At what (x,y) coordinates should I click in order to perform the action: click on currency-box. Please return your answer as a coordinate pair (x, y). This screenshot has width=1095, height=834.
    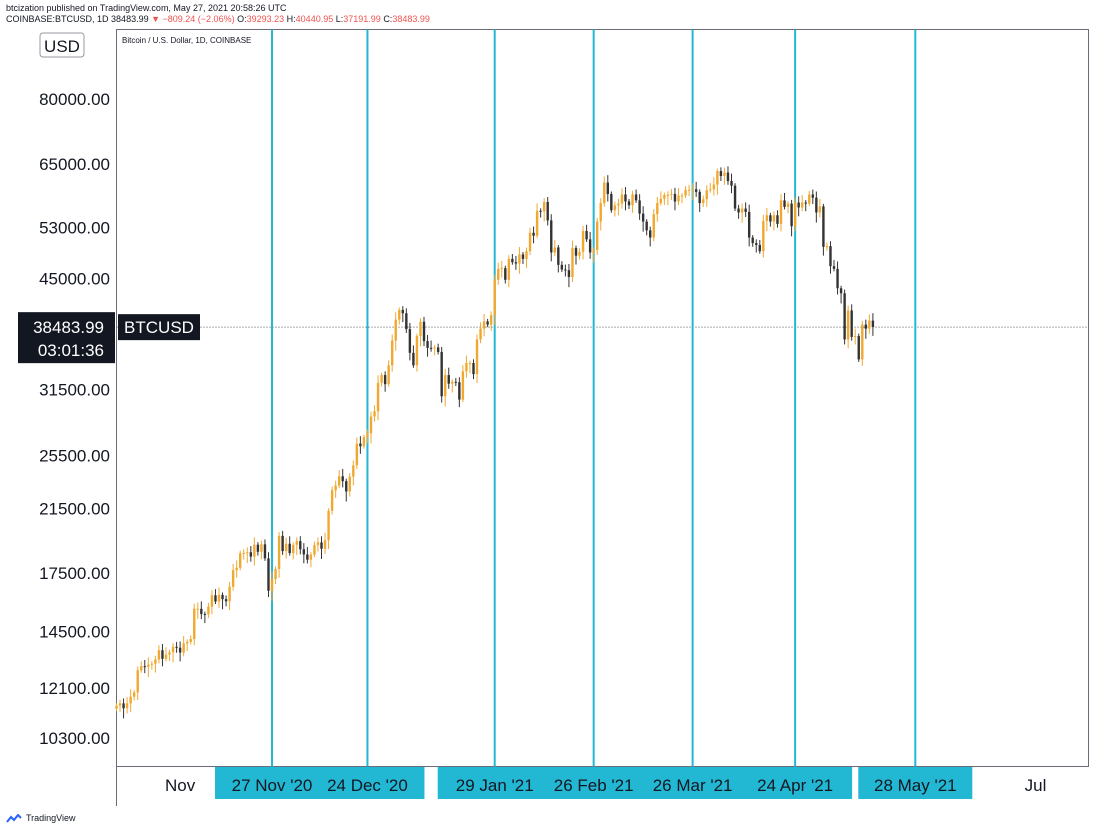
    Looking at the image, I should click on (62, 45).